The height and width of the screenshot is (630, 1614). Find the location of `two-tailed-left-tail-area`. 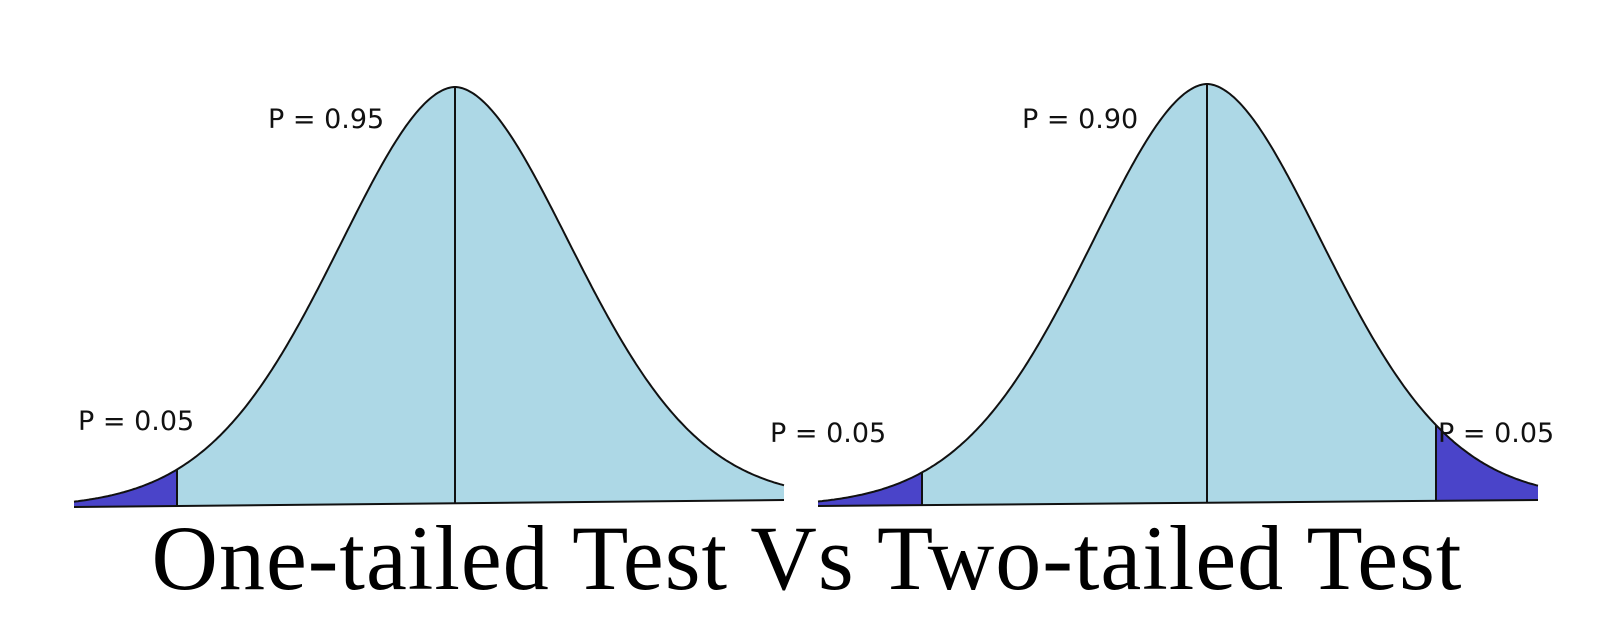

two-tailed-left-tail-area is located at coordinates (870, 489).